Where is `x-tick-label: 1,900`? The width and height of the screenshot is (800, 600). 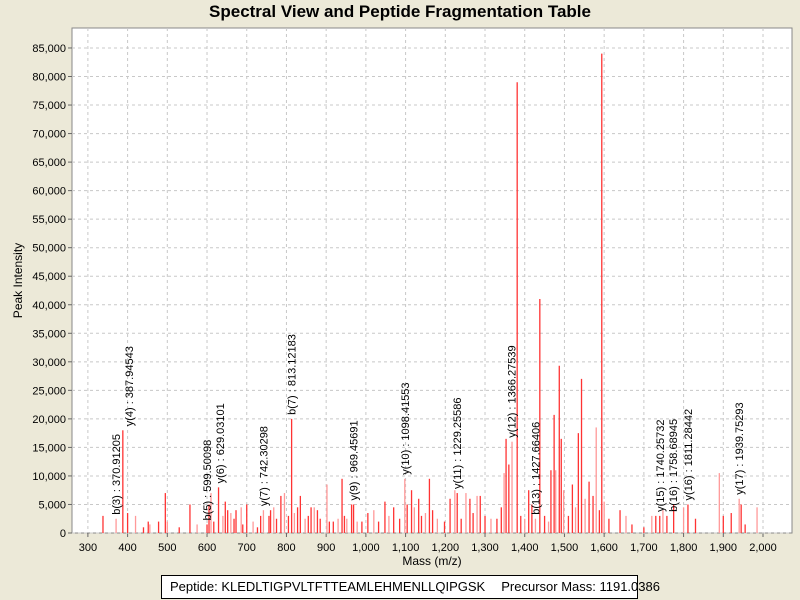
x-tick-label: 1,900 is located at coordinates (724, 548).